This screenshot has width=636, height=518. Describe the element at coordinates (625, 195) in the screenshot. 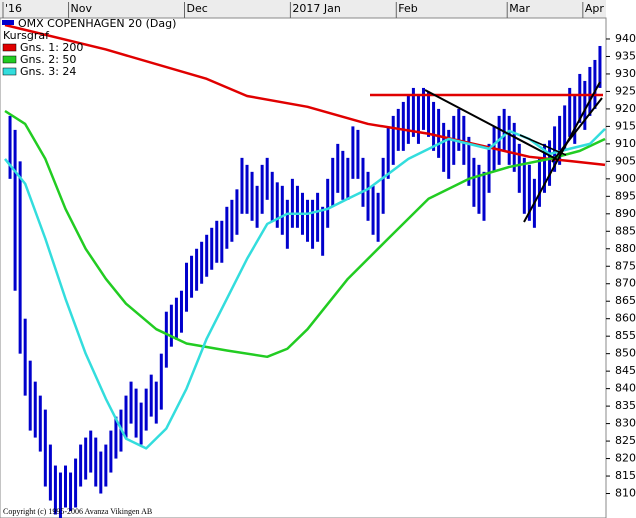

I see `y-tick-label: 895` at that location.